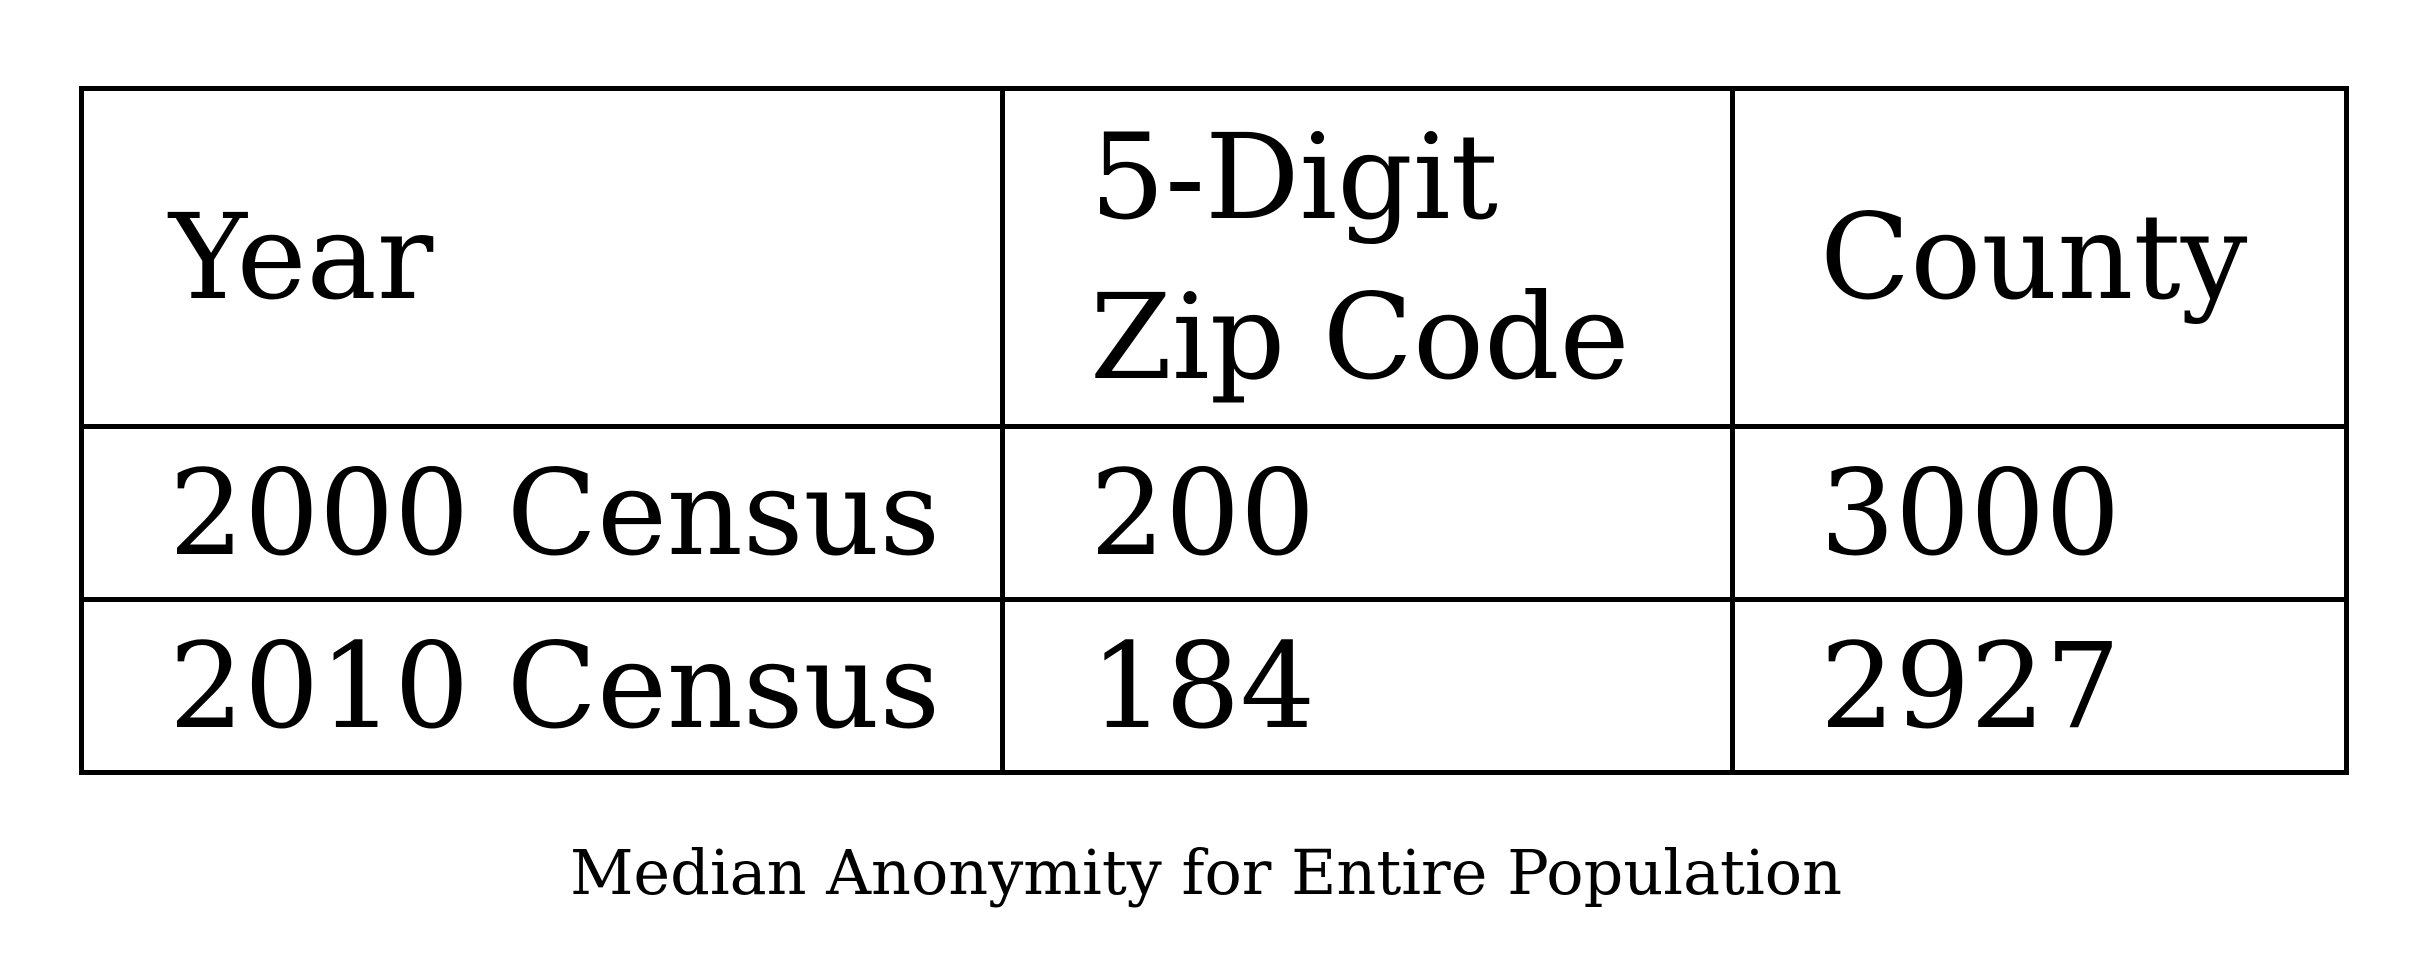 This screenshot has width=2412, height=976. Describe the element at coordinates (542, 257) in the screenshot. I see `header-year: Year` at that location.